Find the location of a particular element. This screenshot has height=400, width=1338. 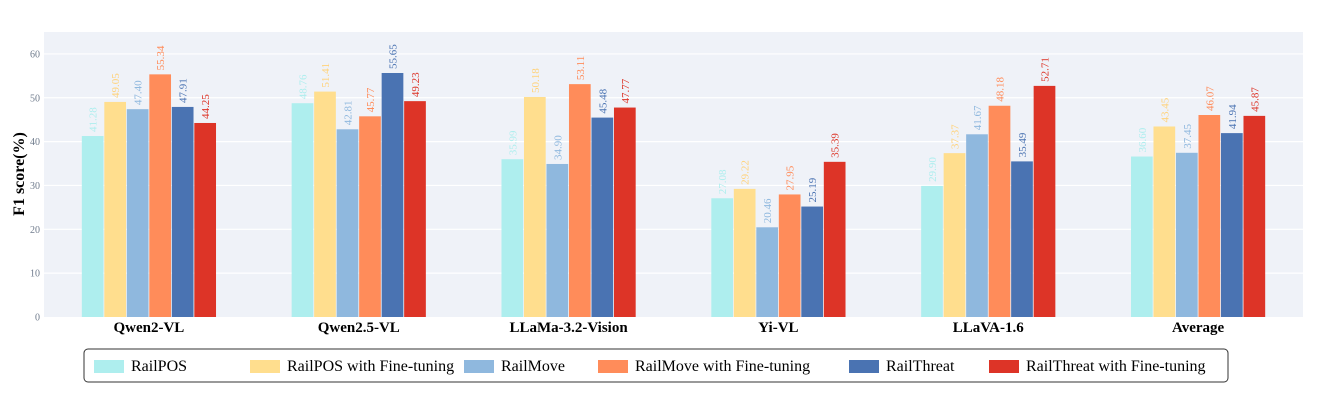

legend-box is located at coordinates (656, 365).